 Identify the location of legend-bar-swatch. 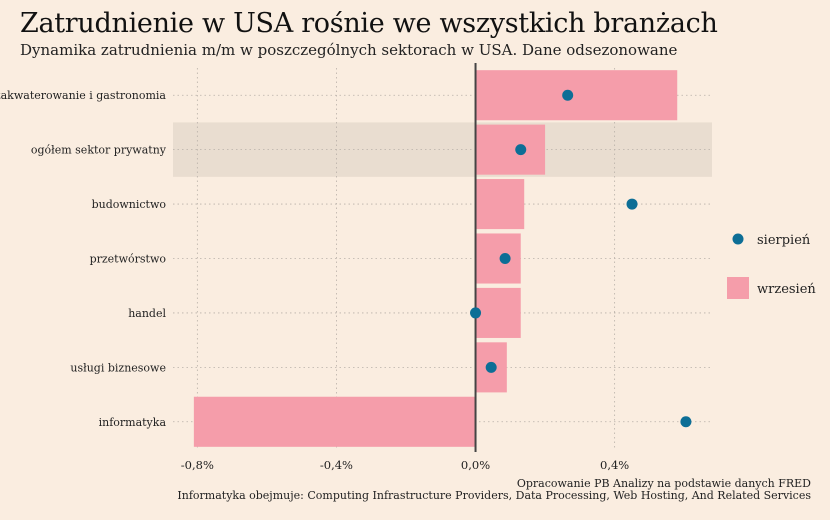
(738, 288).